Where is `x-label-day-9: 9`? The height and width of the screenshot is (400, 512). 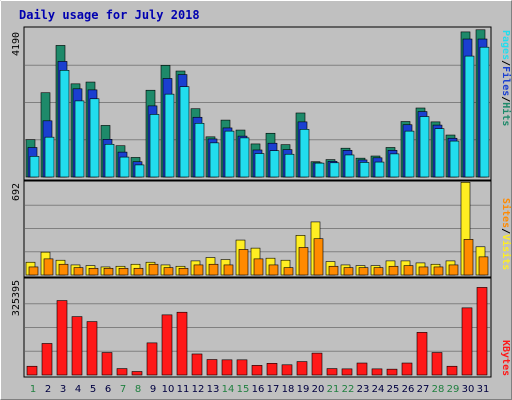
x-label-day-9: 9 is located at coordinates (153, 389).